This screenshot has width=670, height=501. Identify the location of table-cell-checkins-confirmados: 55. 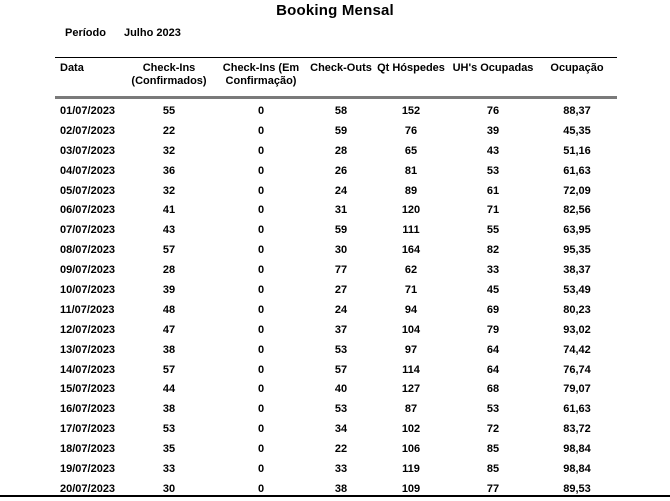
(169, 110).